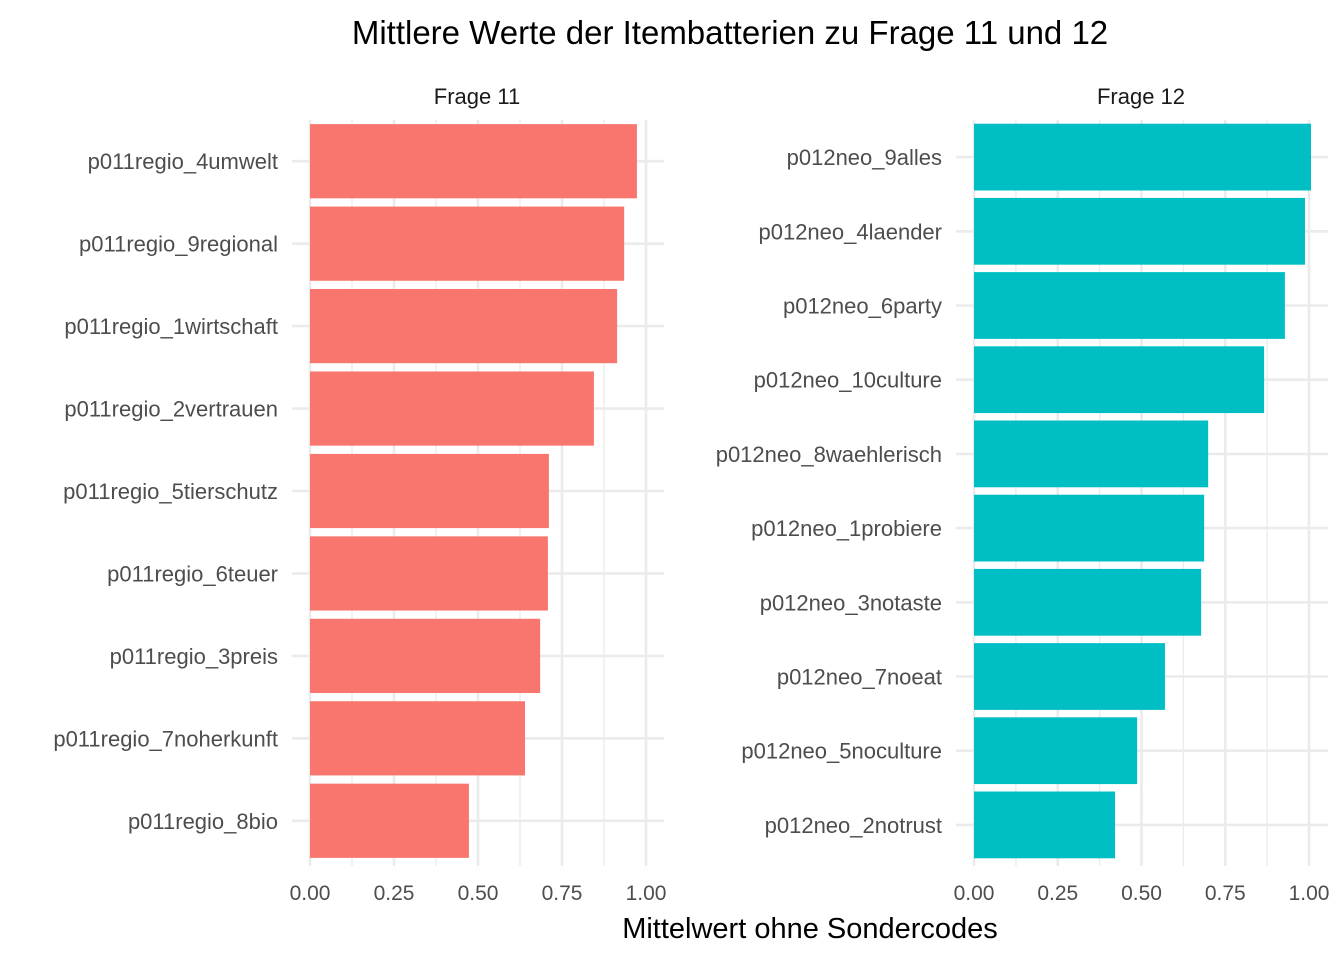 The width and height of the screenshot is (1344, 965). Describe the element at coordinates (192, 573) in the screenshot. I see `y-tick-label: p011regio_6teuer` at that location.